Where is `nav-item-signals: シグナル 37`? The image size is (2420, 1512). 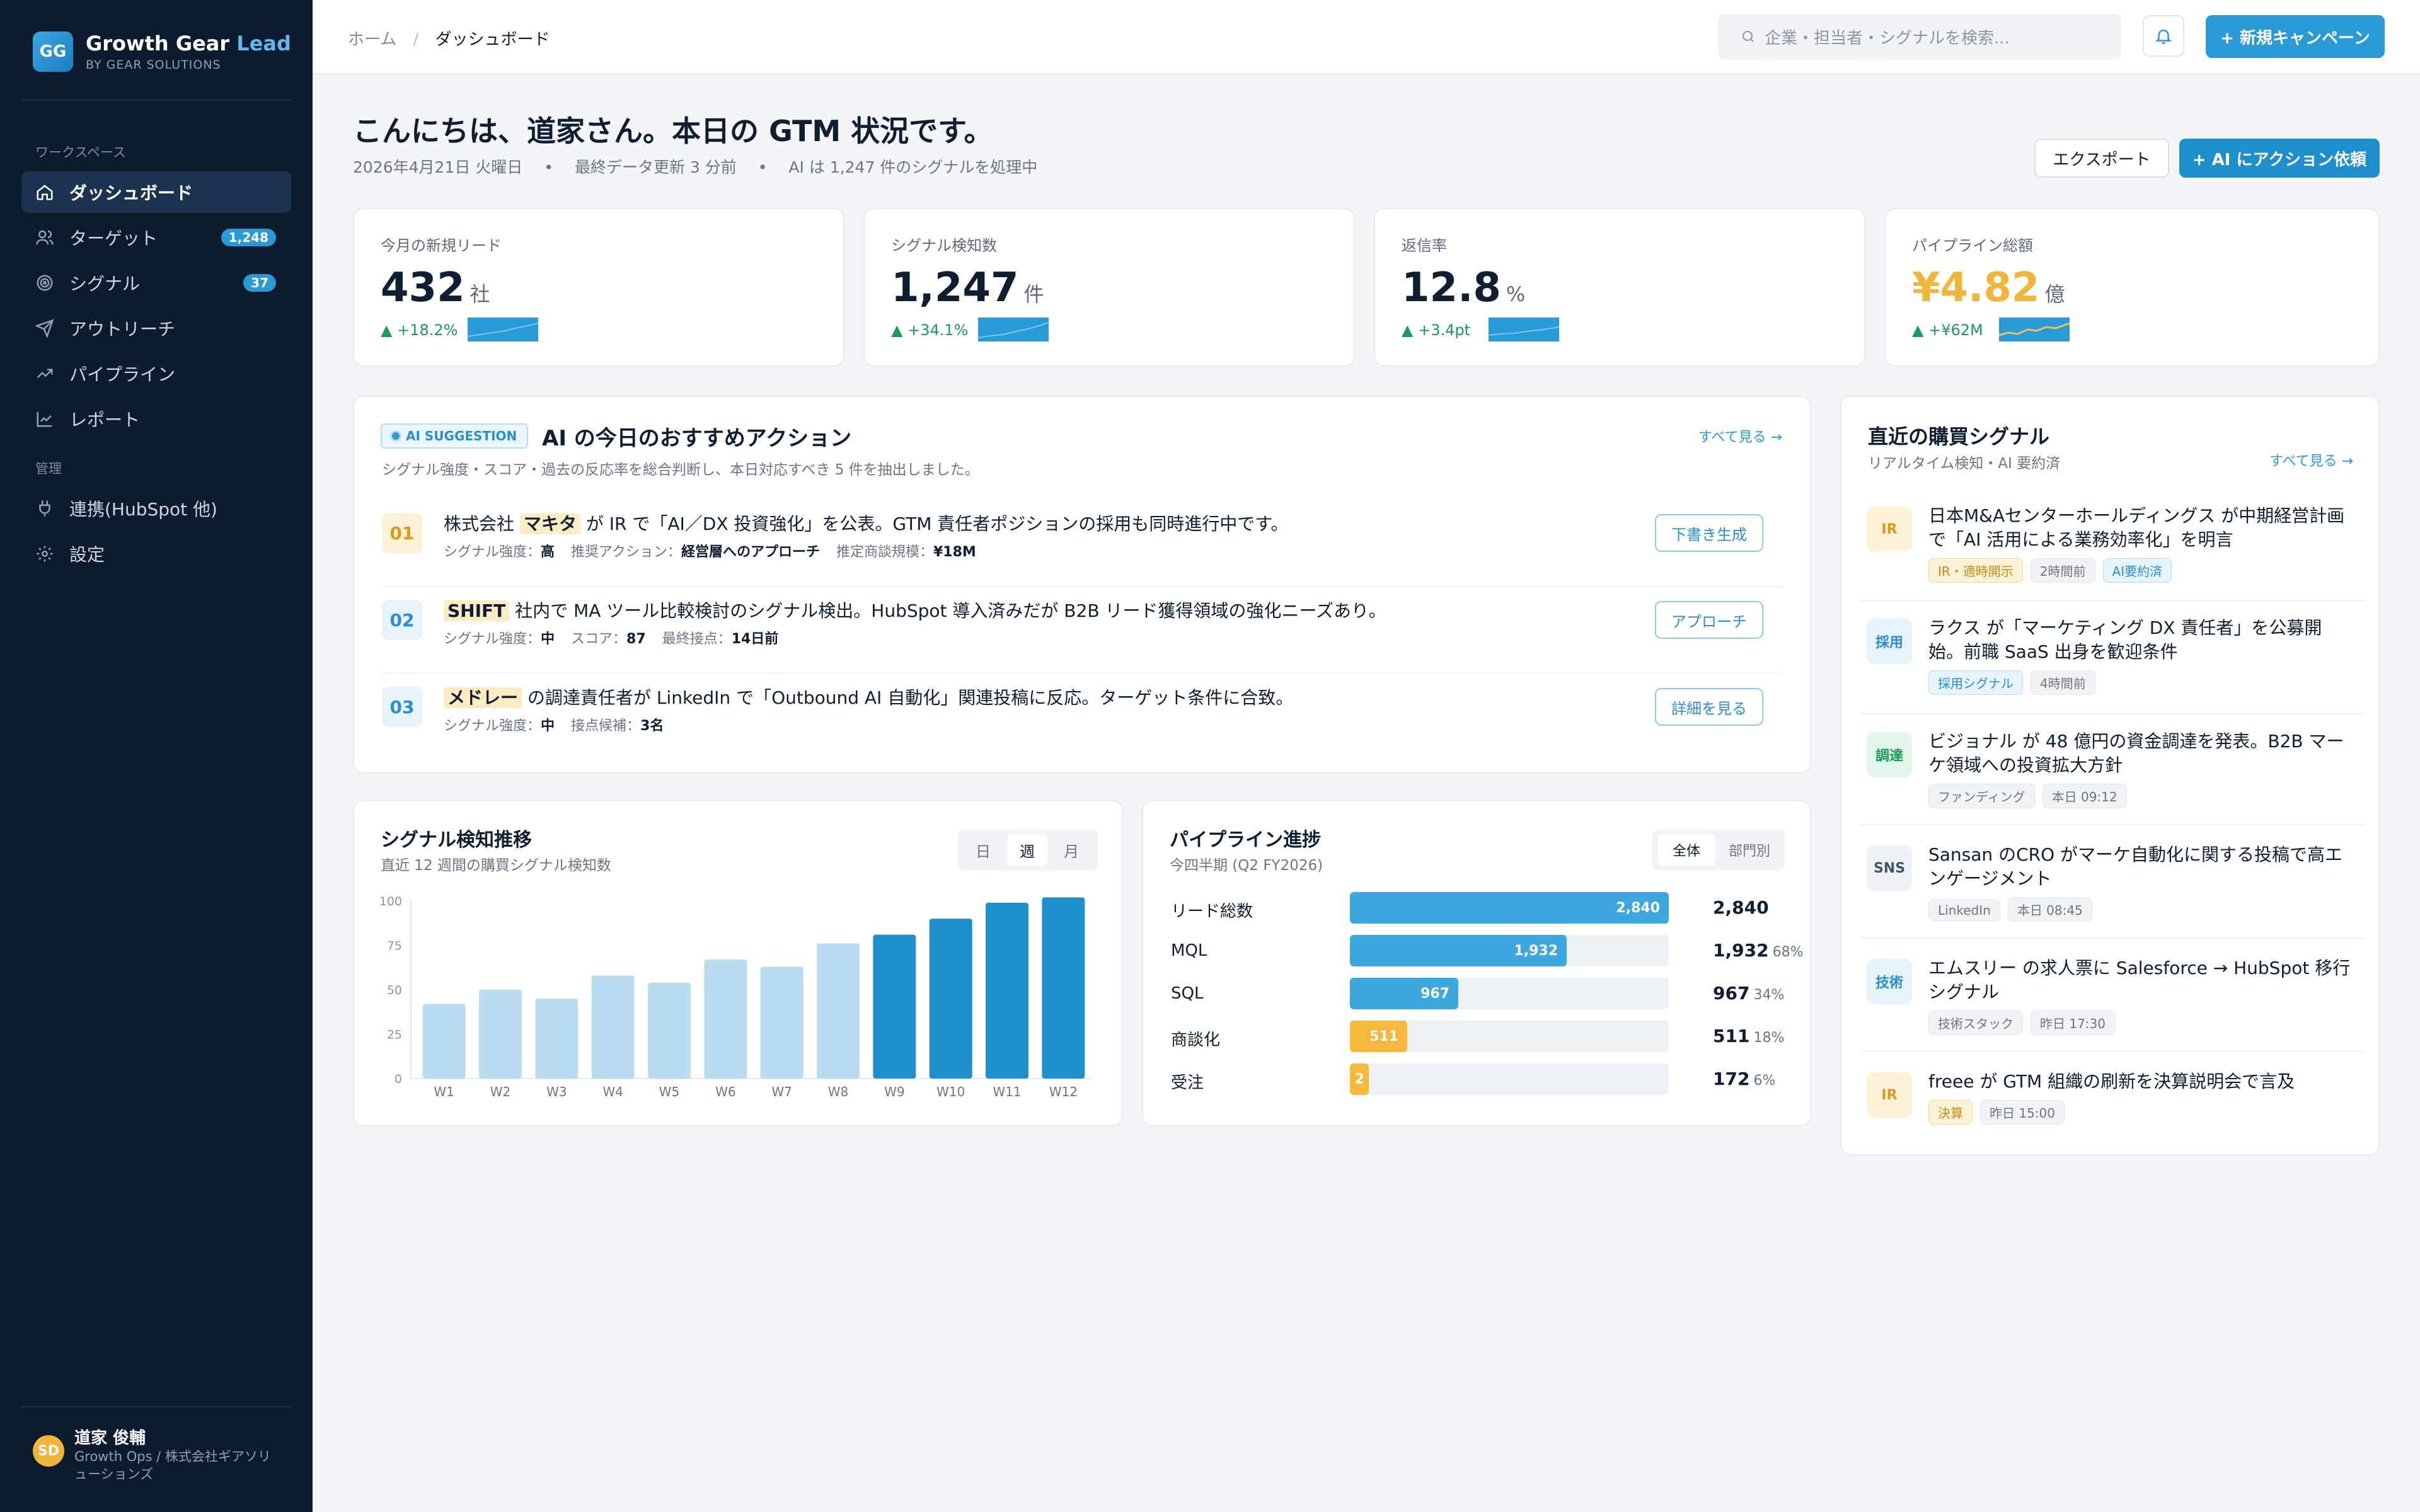
nav-item-signals: シグナル 37 is located at coordinates (156, 283).